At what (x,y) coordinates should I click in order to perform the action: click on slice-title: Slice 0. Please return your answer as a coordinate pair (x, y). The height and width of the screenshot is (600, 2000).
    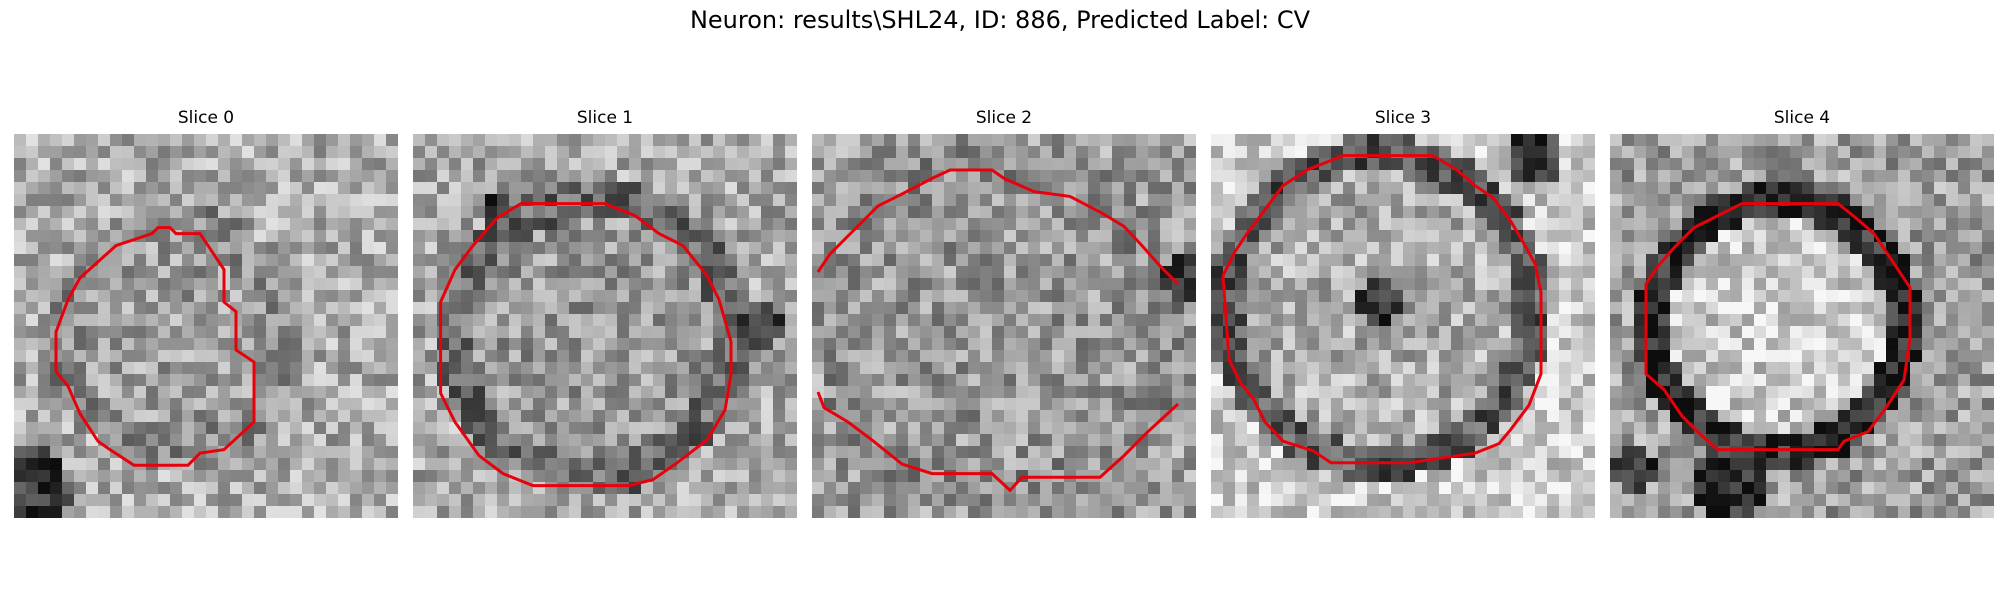
    Looking at the image, I should click on (206, 118).